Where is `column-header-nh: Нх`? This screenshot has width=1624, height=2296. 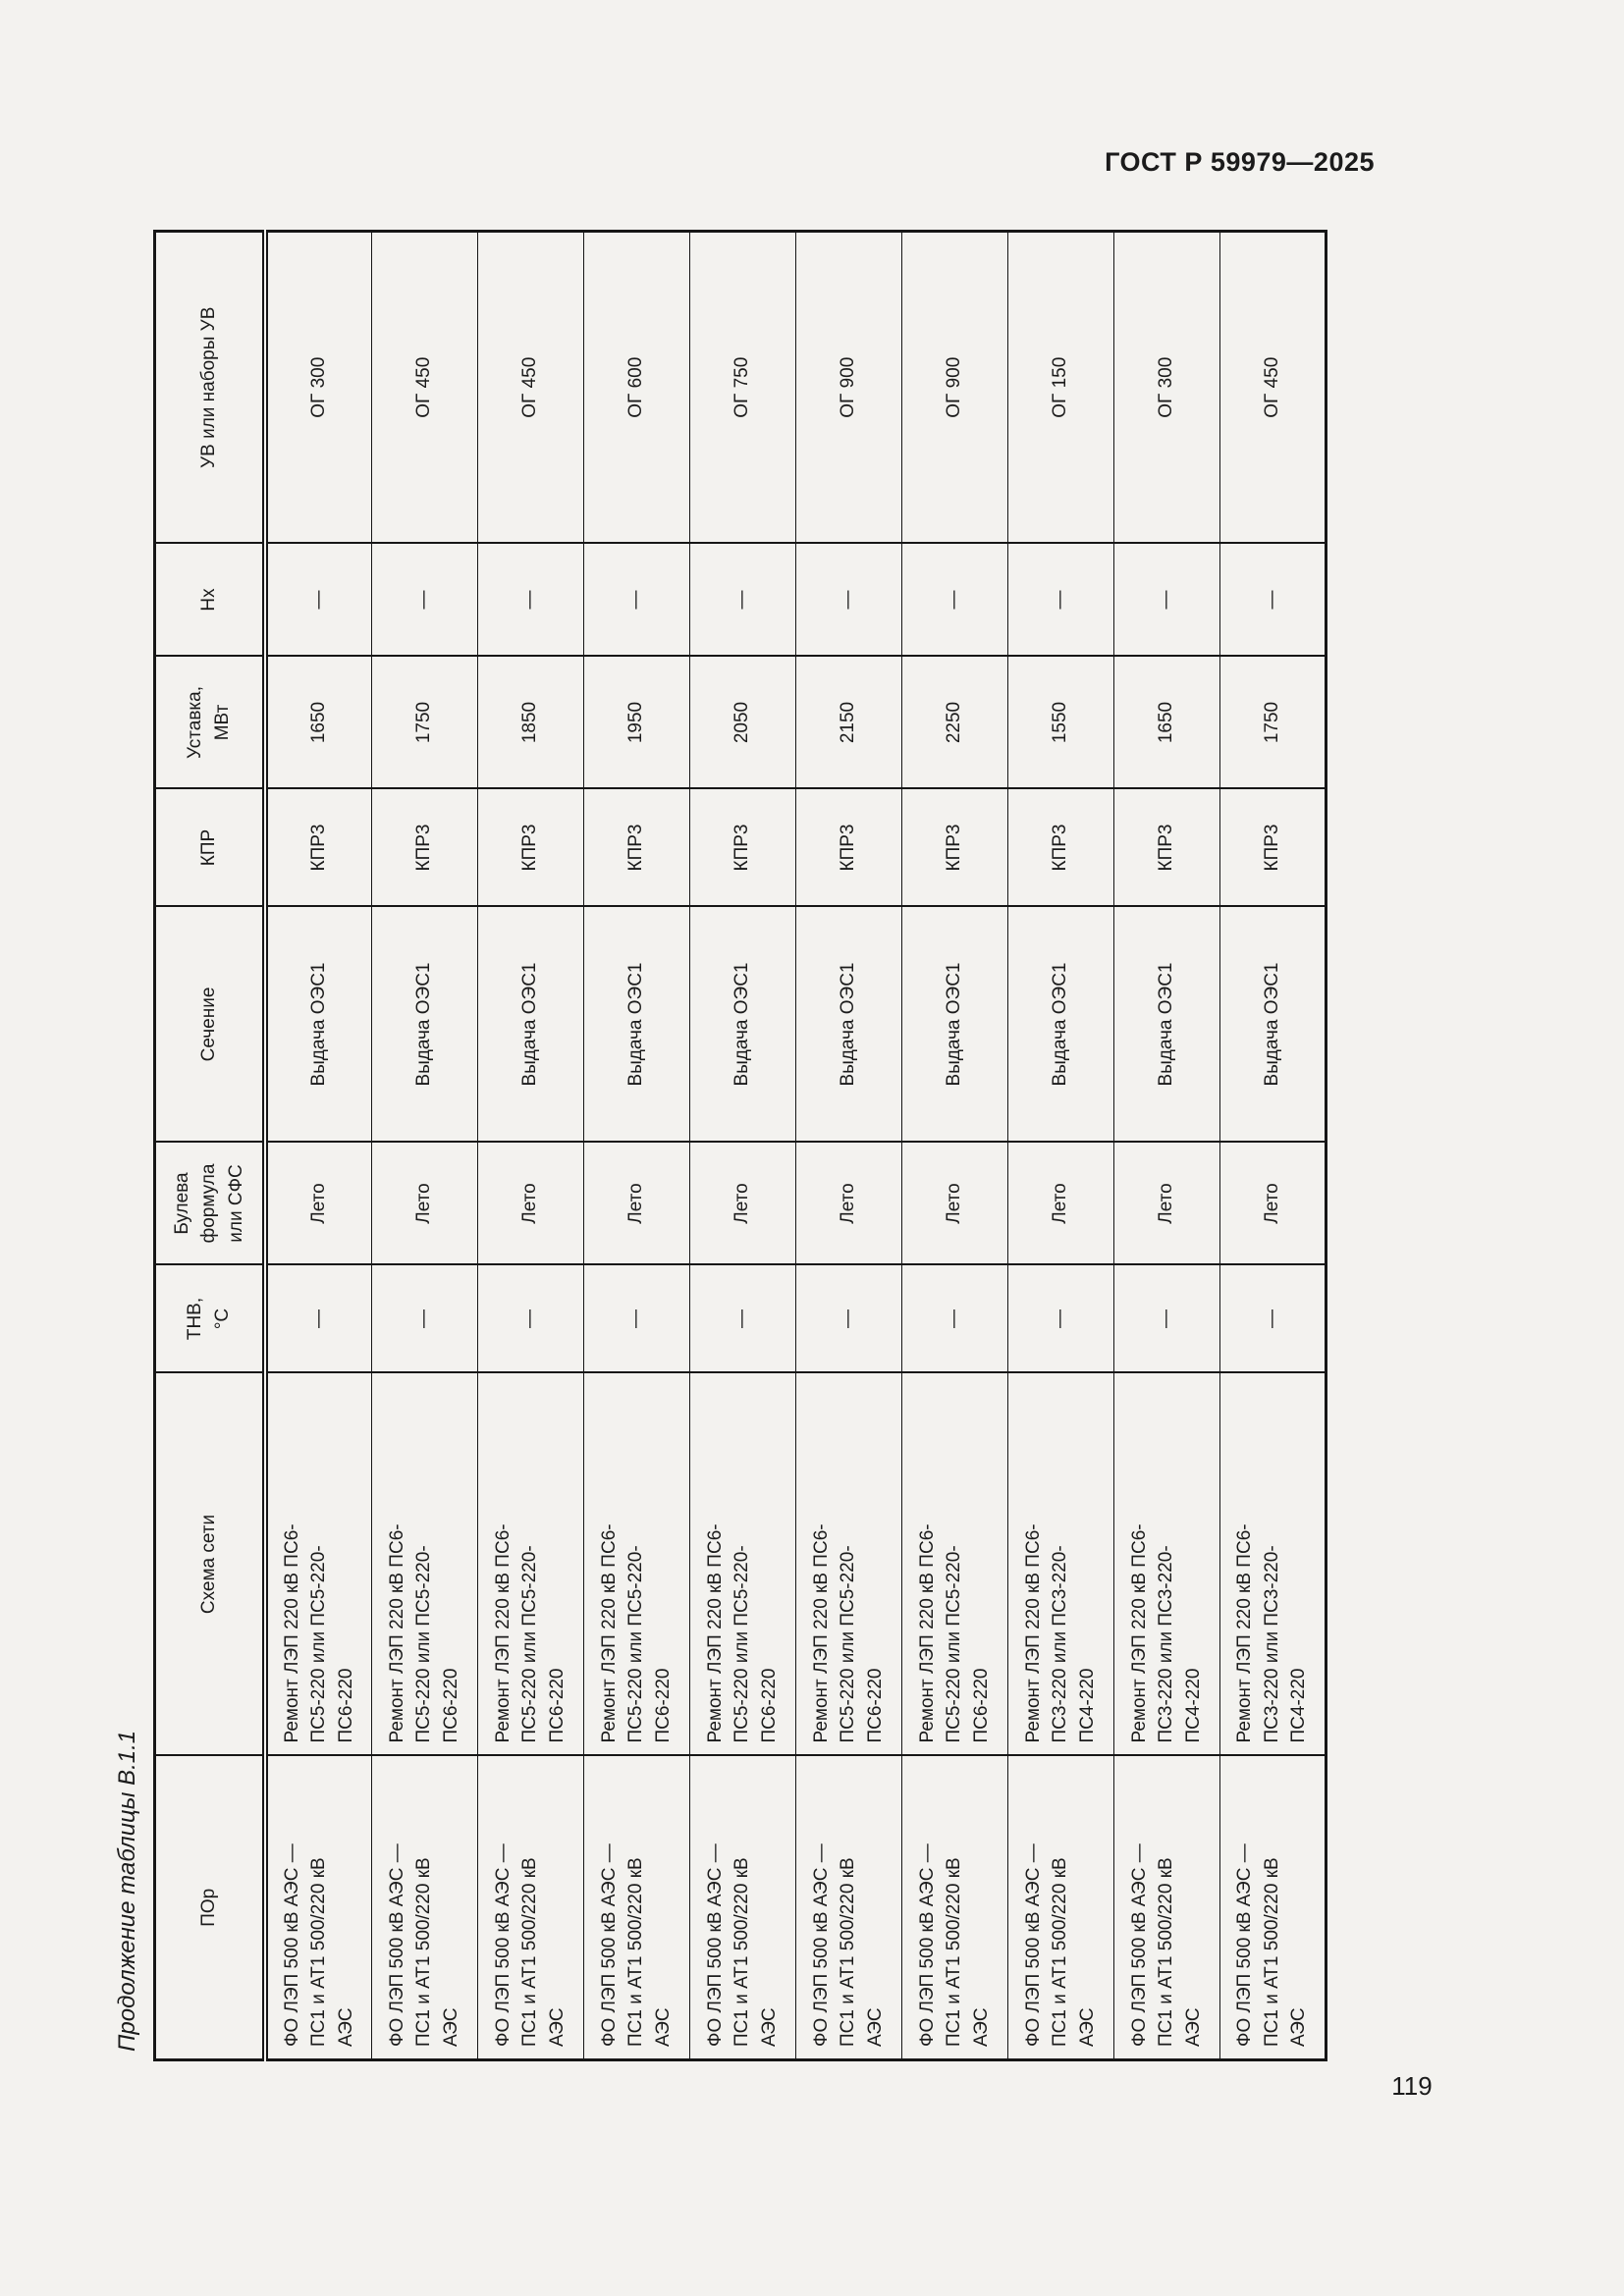 column-header-nh: Нх is located at coordinates (209, 600).